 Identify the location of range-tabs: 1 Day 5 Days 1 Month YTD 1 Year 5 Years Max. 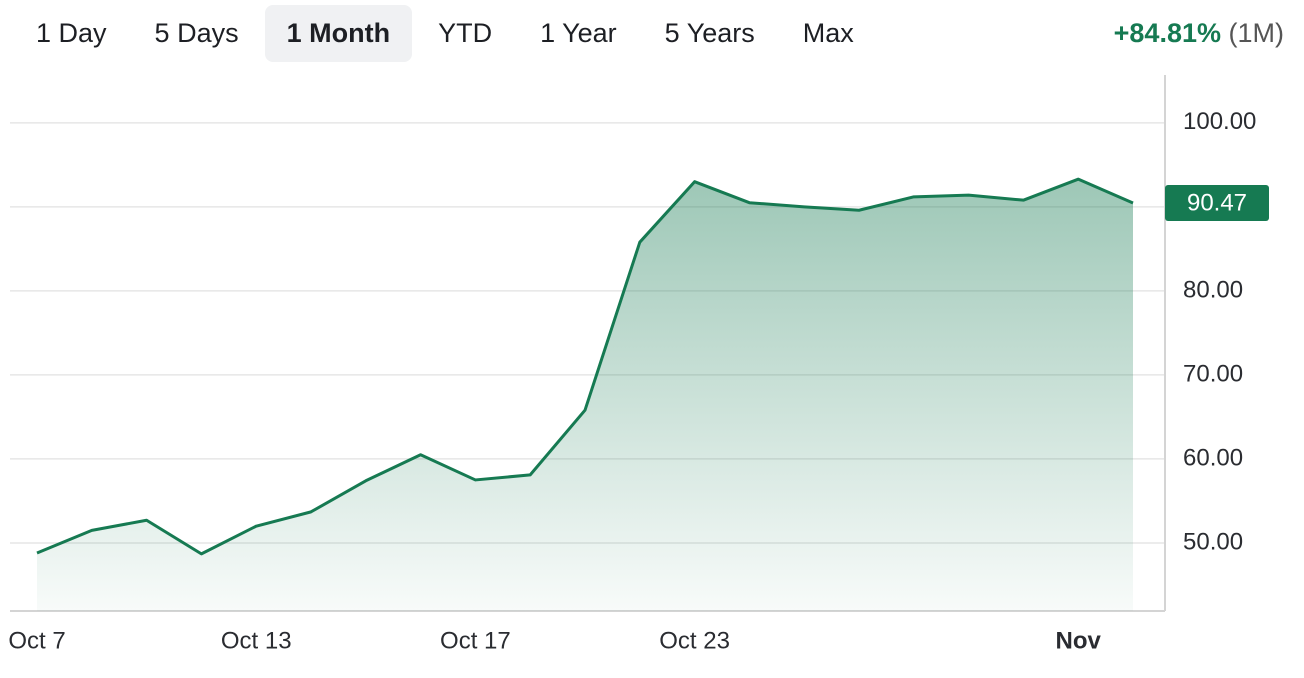
(447, 33).